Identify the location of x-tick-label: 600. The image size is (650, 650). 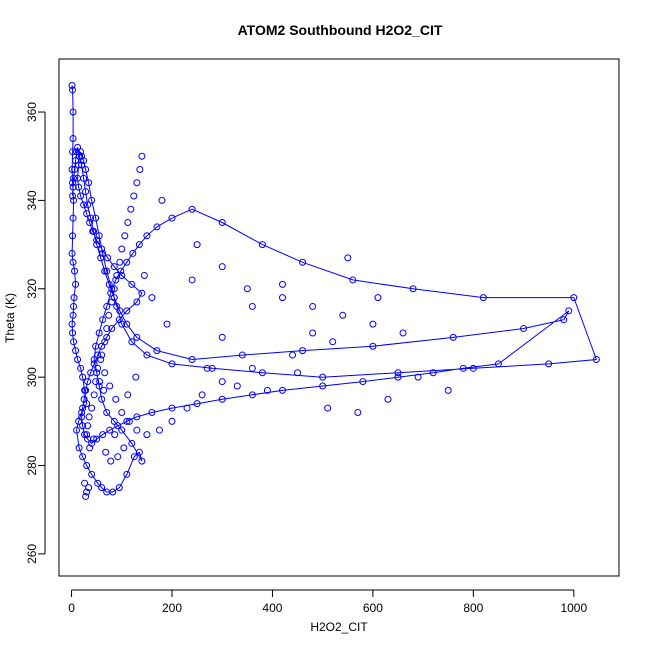
(373, 608).